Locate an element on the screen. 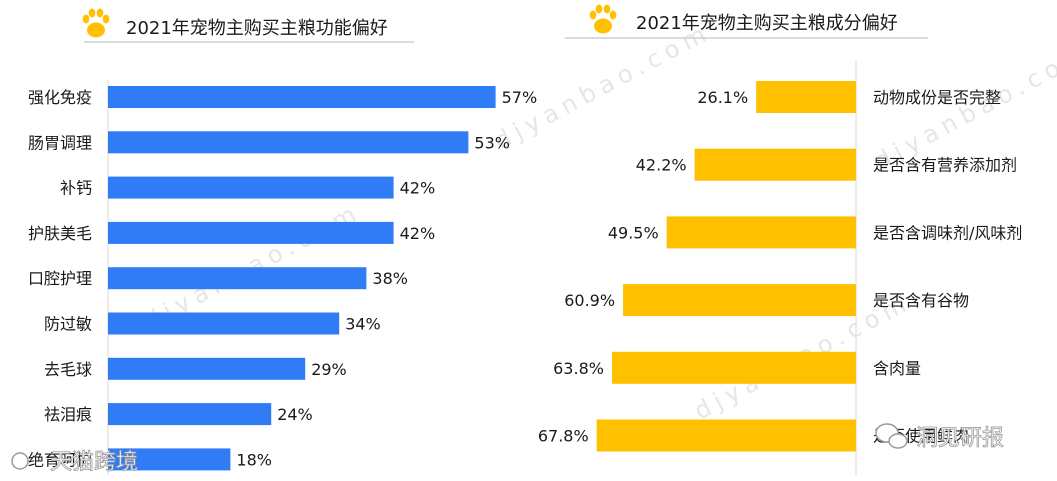 Image resolution: width=1057 pixels, height=481 pixels. right-category-label: 是否含有营养添加剂 is located at coordinates (945, 165).